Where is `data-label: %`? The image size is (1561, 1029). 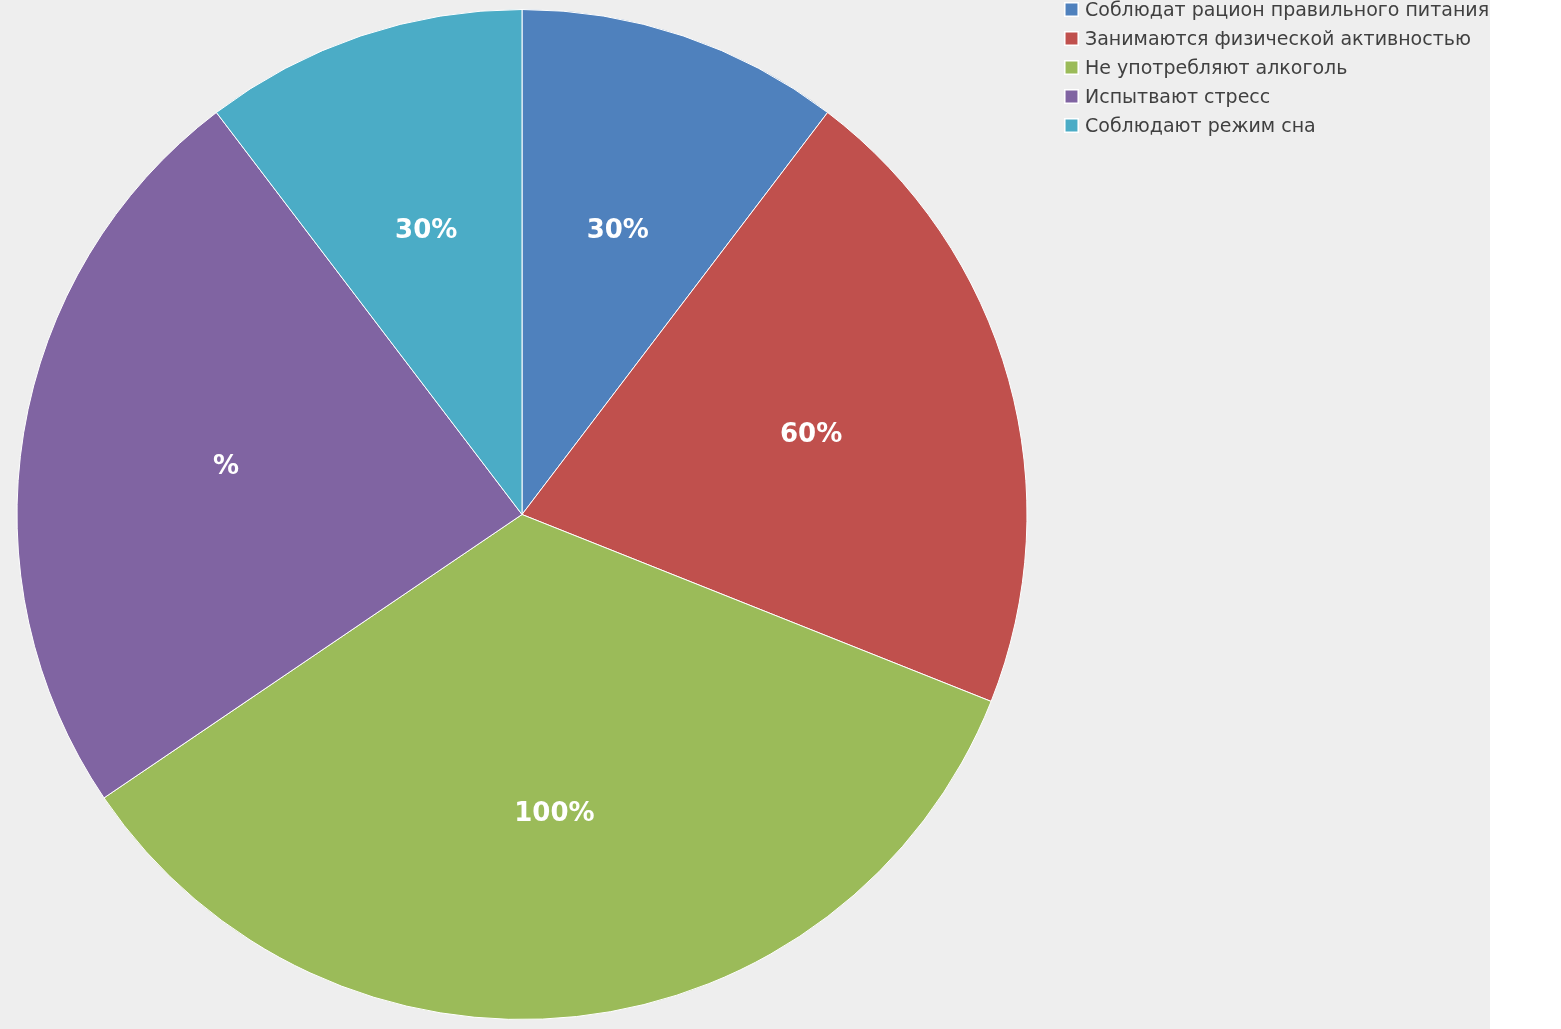
data-label: % is located at coordinates (225, 464).